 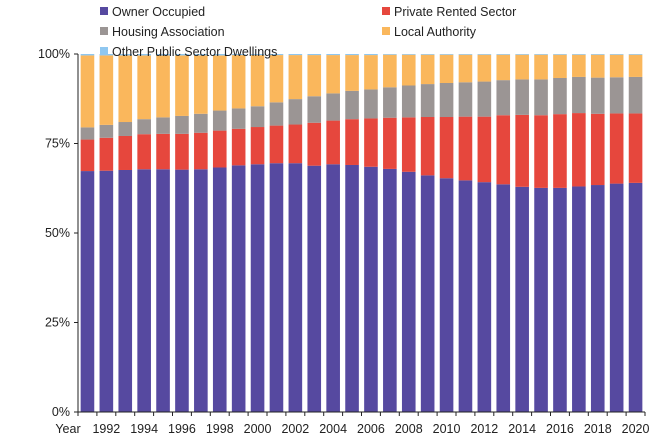 I want to click on legend-label-other-public: Other Public Sector Dwellings, so click(x=195, y=52).